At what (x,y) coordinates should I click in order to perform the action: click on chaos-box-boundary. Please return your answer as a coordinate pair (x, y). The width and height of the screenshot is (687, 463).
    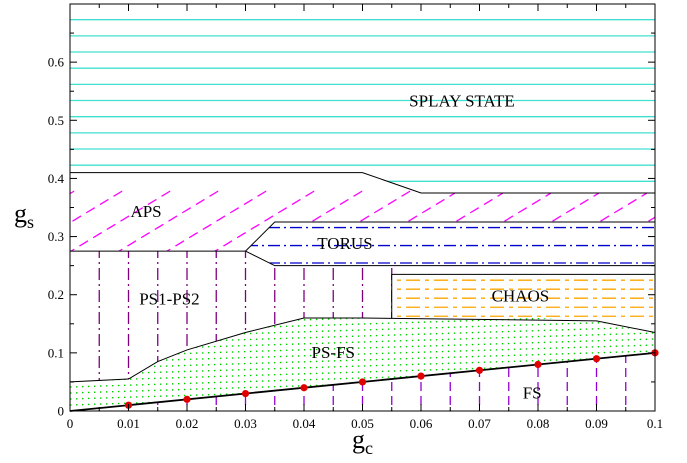
    Looking at the image, I should click on (523, 295).